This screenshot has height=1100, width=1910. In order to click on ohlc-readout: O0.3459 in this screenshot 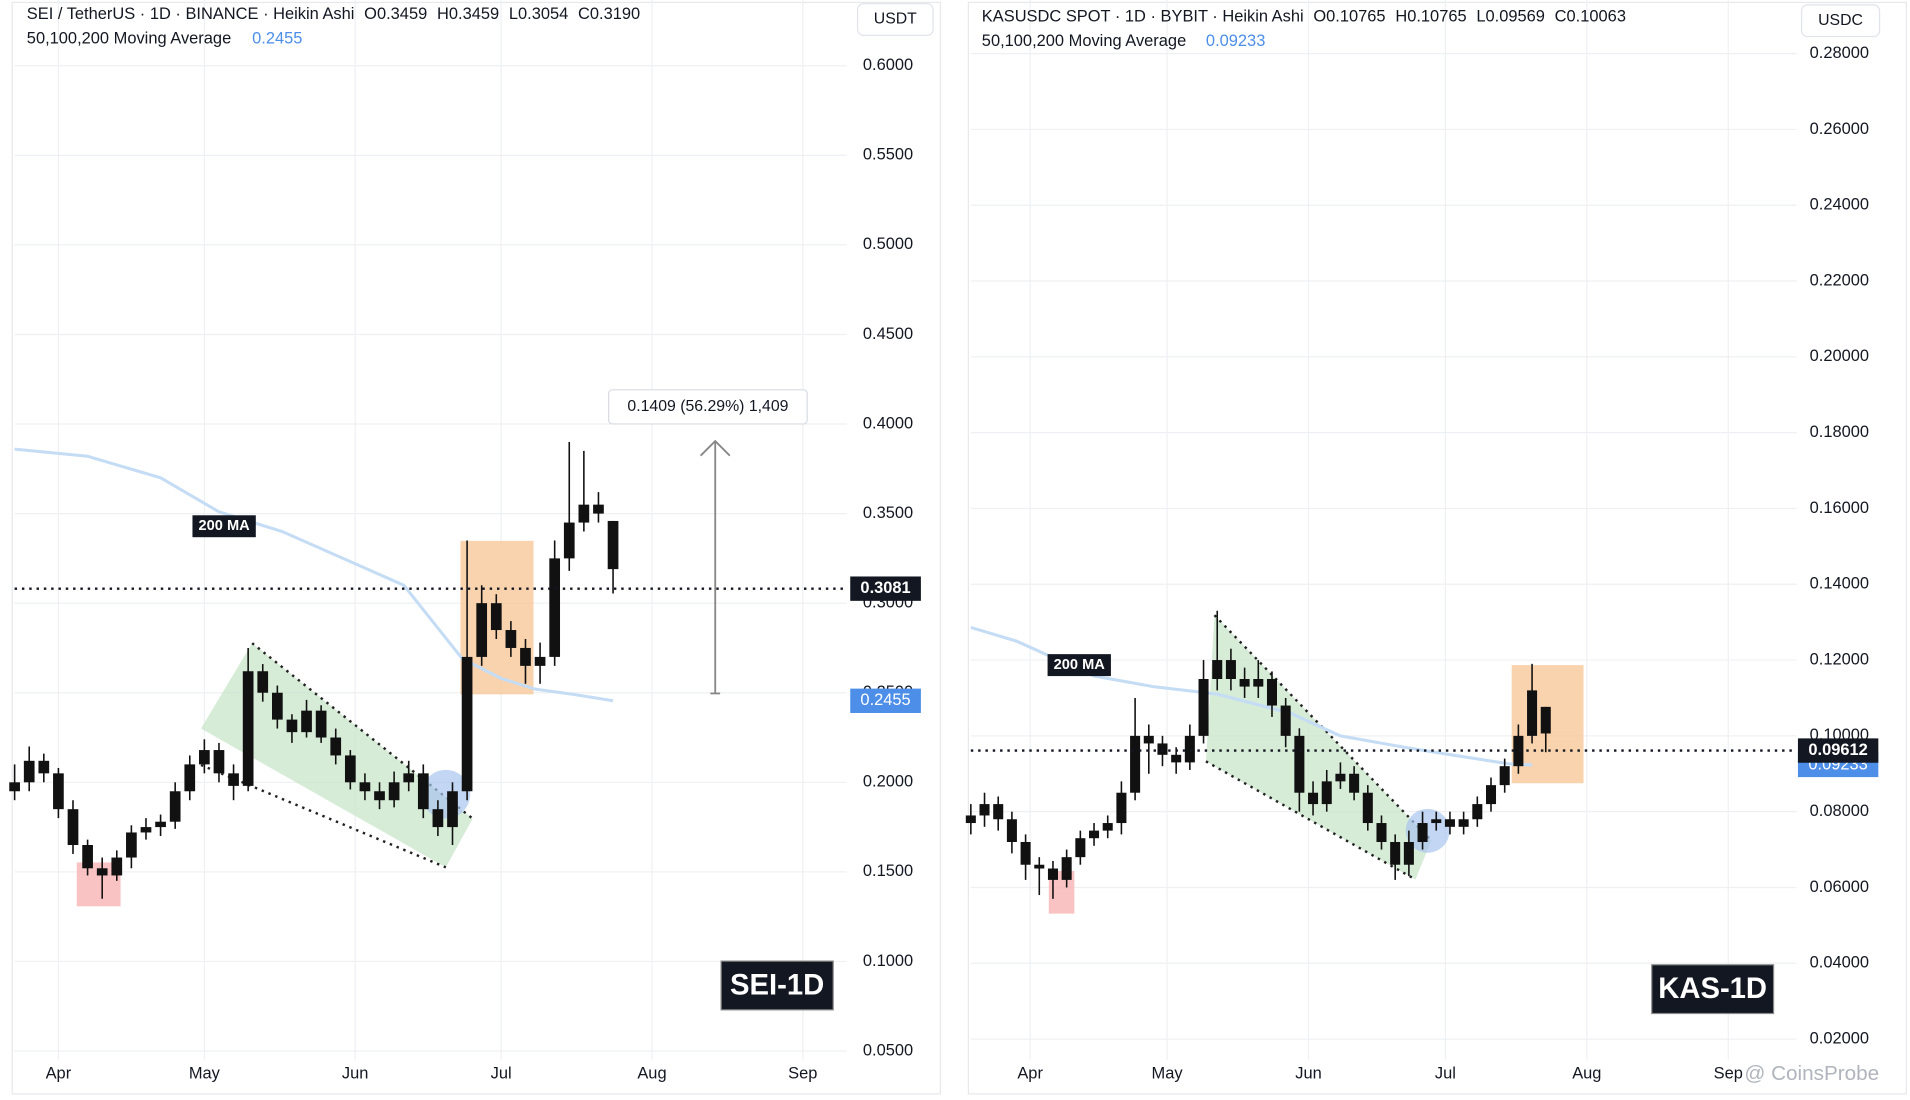, I will do `click(395, 14)`.